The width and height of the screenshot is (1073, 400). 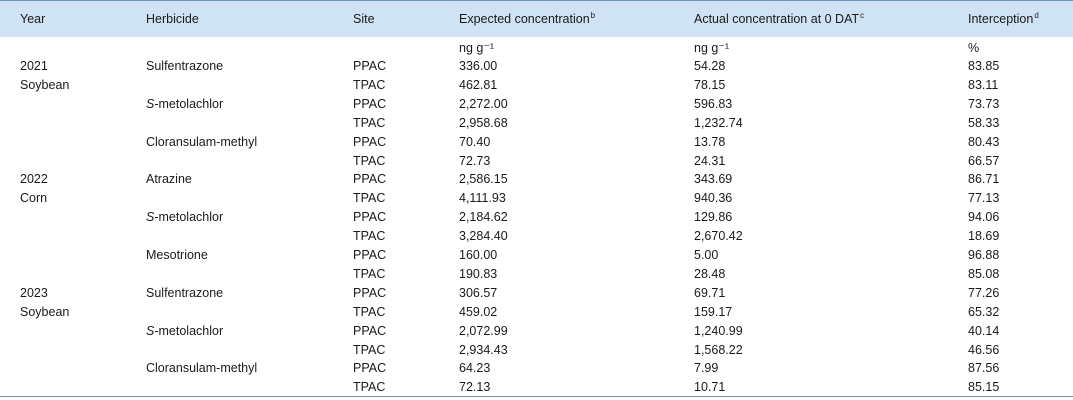 I want to click on actual-concentration-cell: 10.71, so click(x=710, y=387).